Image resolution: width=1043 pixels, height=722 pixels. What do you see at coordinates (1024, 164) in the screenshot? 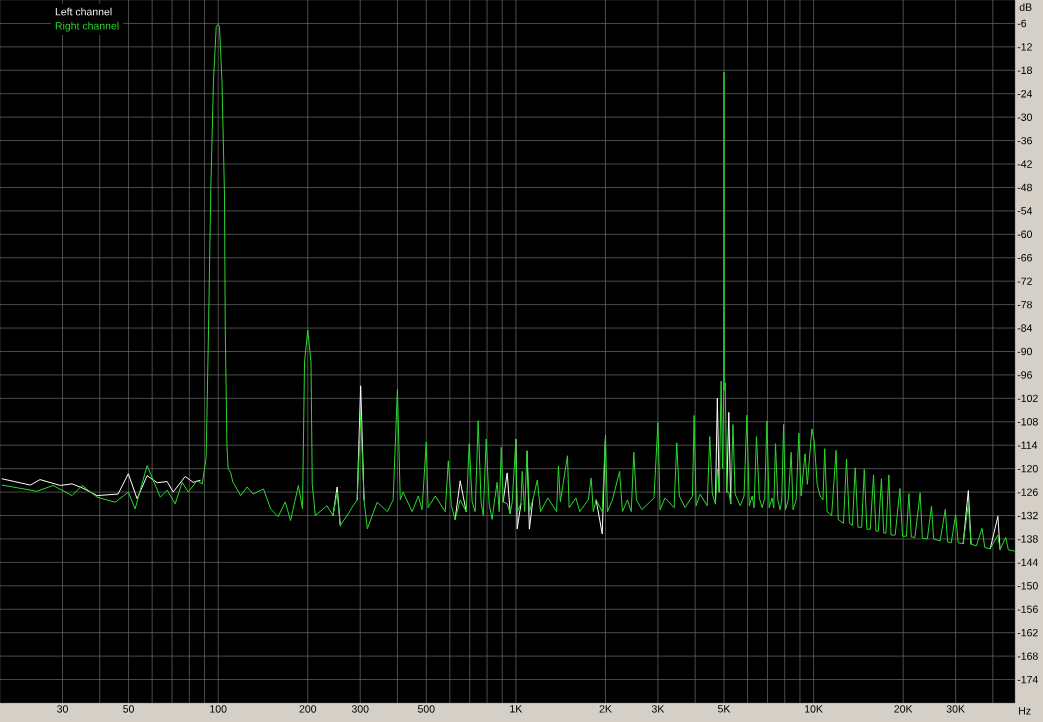
I see `y-tick-label: -42` at bounding box center [1024, 164].